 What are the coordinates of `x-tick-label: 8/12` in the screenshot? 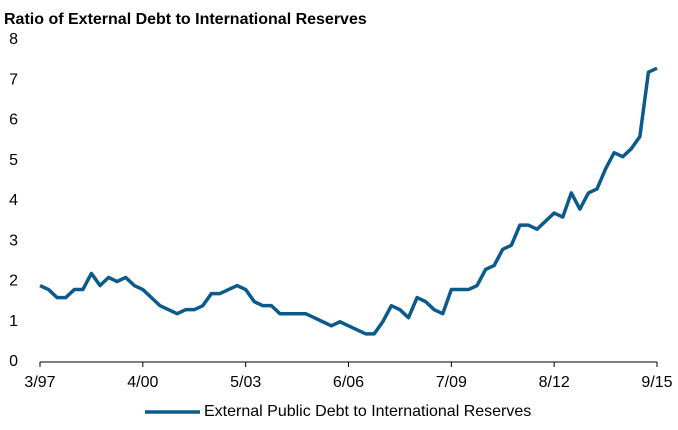 It's located at (554, 382).